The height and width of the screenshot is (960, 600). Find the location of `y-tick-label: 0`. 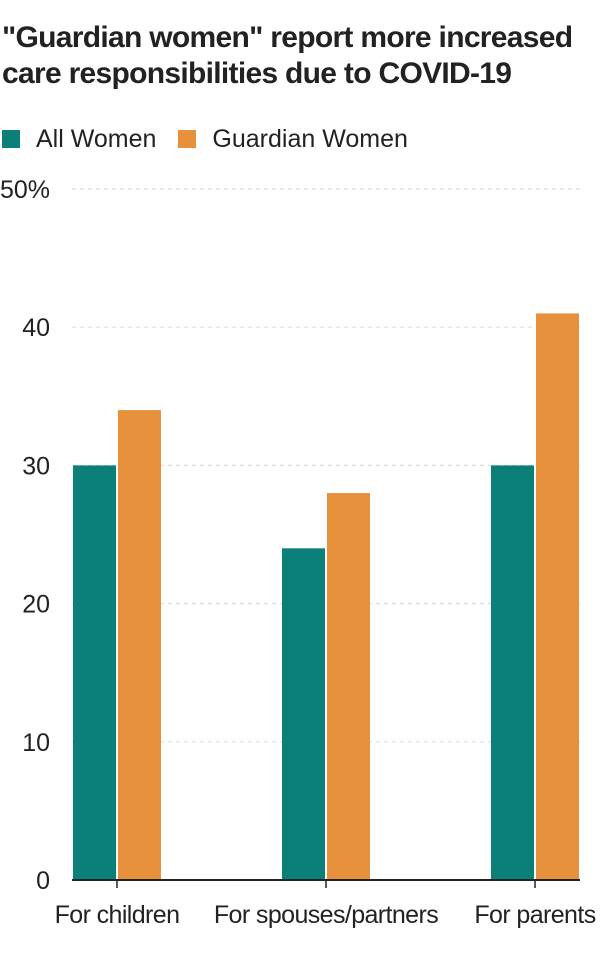

y-tick-label: 0 is located at coordinates (43, 881).